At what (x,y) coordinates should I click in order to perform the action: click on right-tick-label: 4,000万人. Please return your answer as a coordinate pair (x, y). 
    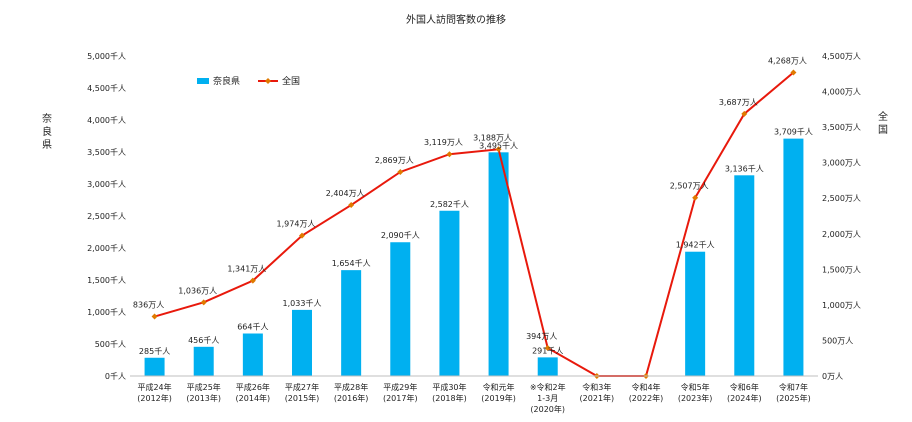
    Looking at the image, I should click on (841, 92).